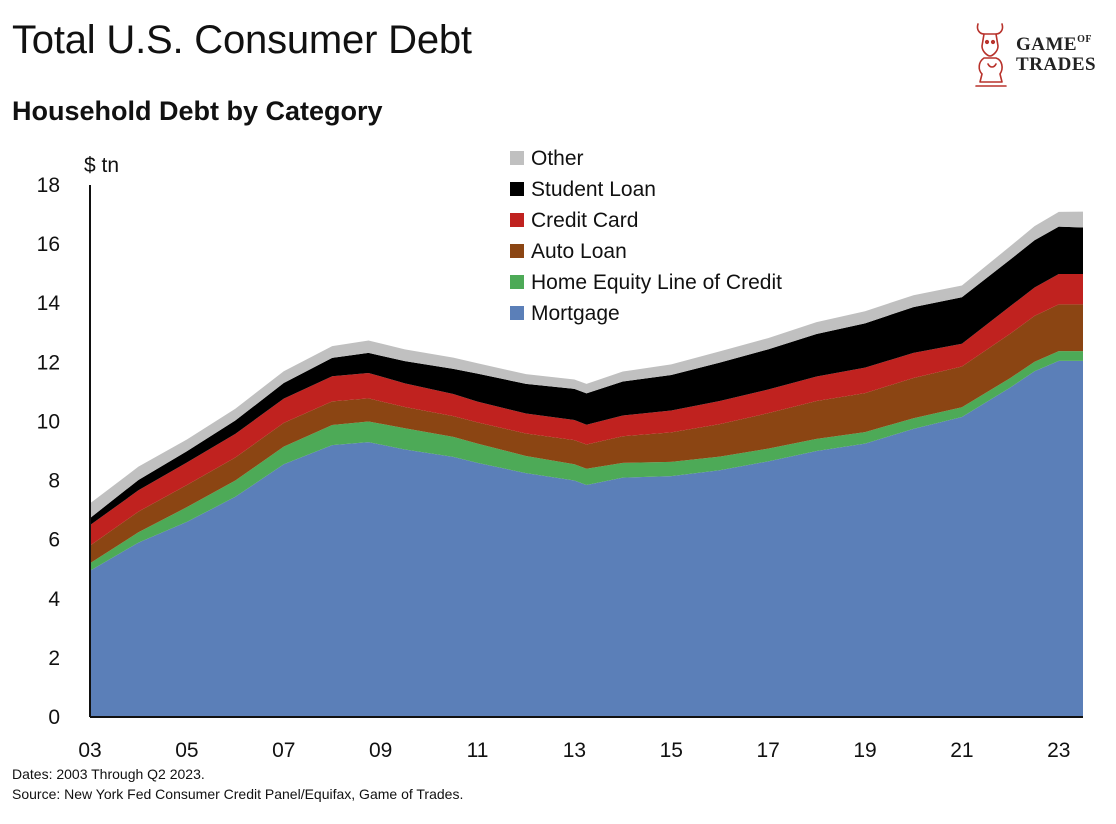  Describe the element at coordinates (1056, 64) in the screenshot. I see `logo-text-line2: TRADES` at that location.